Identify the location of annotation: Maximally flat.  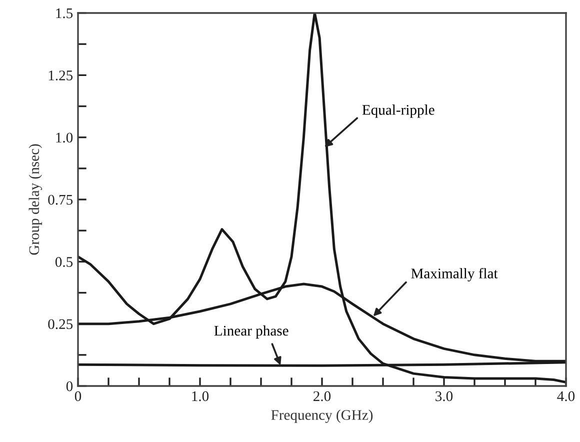
(454, 275).